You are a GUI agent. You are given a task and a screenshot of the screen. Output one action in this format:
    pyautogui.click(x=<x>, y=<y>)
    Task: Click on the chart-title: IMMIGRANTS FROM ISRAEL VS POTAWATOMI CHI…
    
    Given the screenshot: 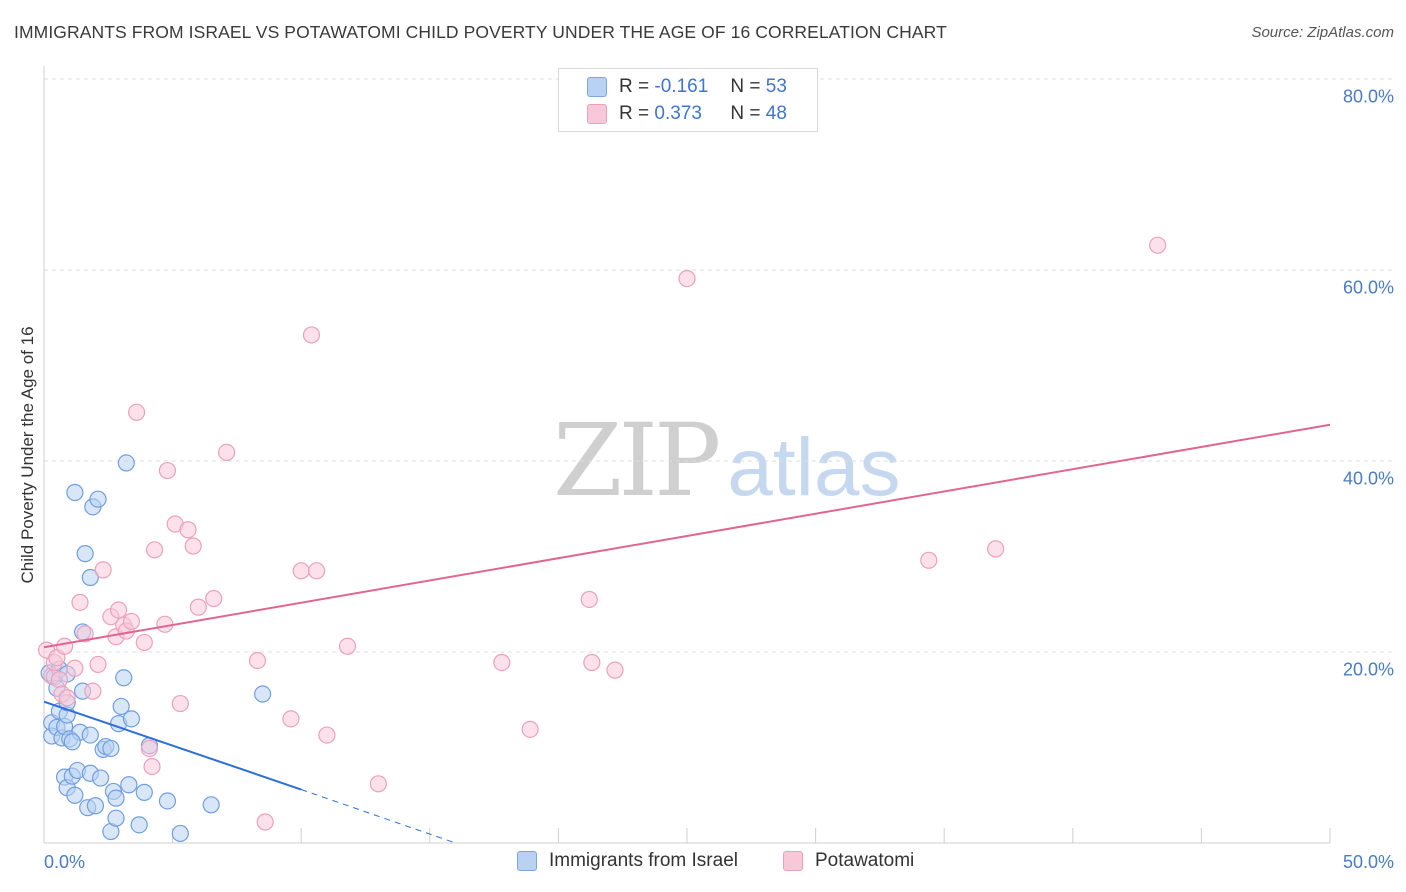 What is the action you would take?
    pyautogui.click(x=480, y=32)
    